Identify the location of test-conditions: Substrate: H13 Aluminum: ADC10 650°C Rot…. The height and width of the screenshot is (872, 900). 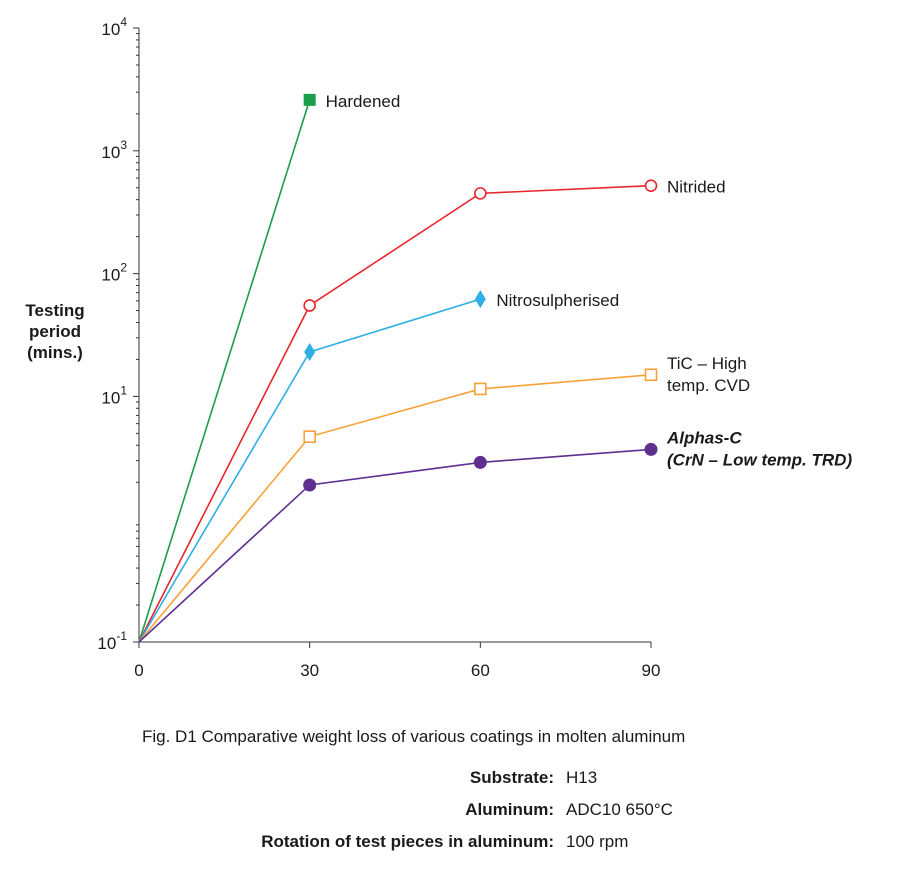
(450, 814).